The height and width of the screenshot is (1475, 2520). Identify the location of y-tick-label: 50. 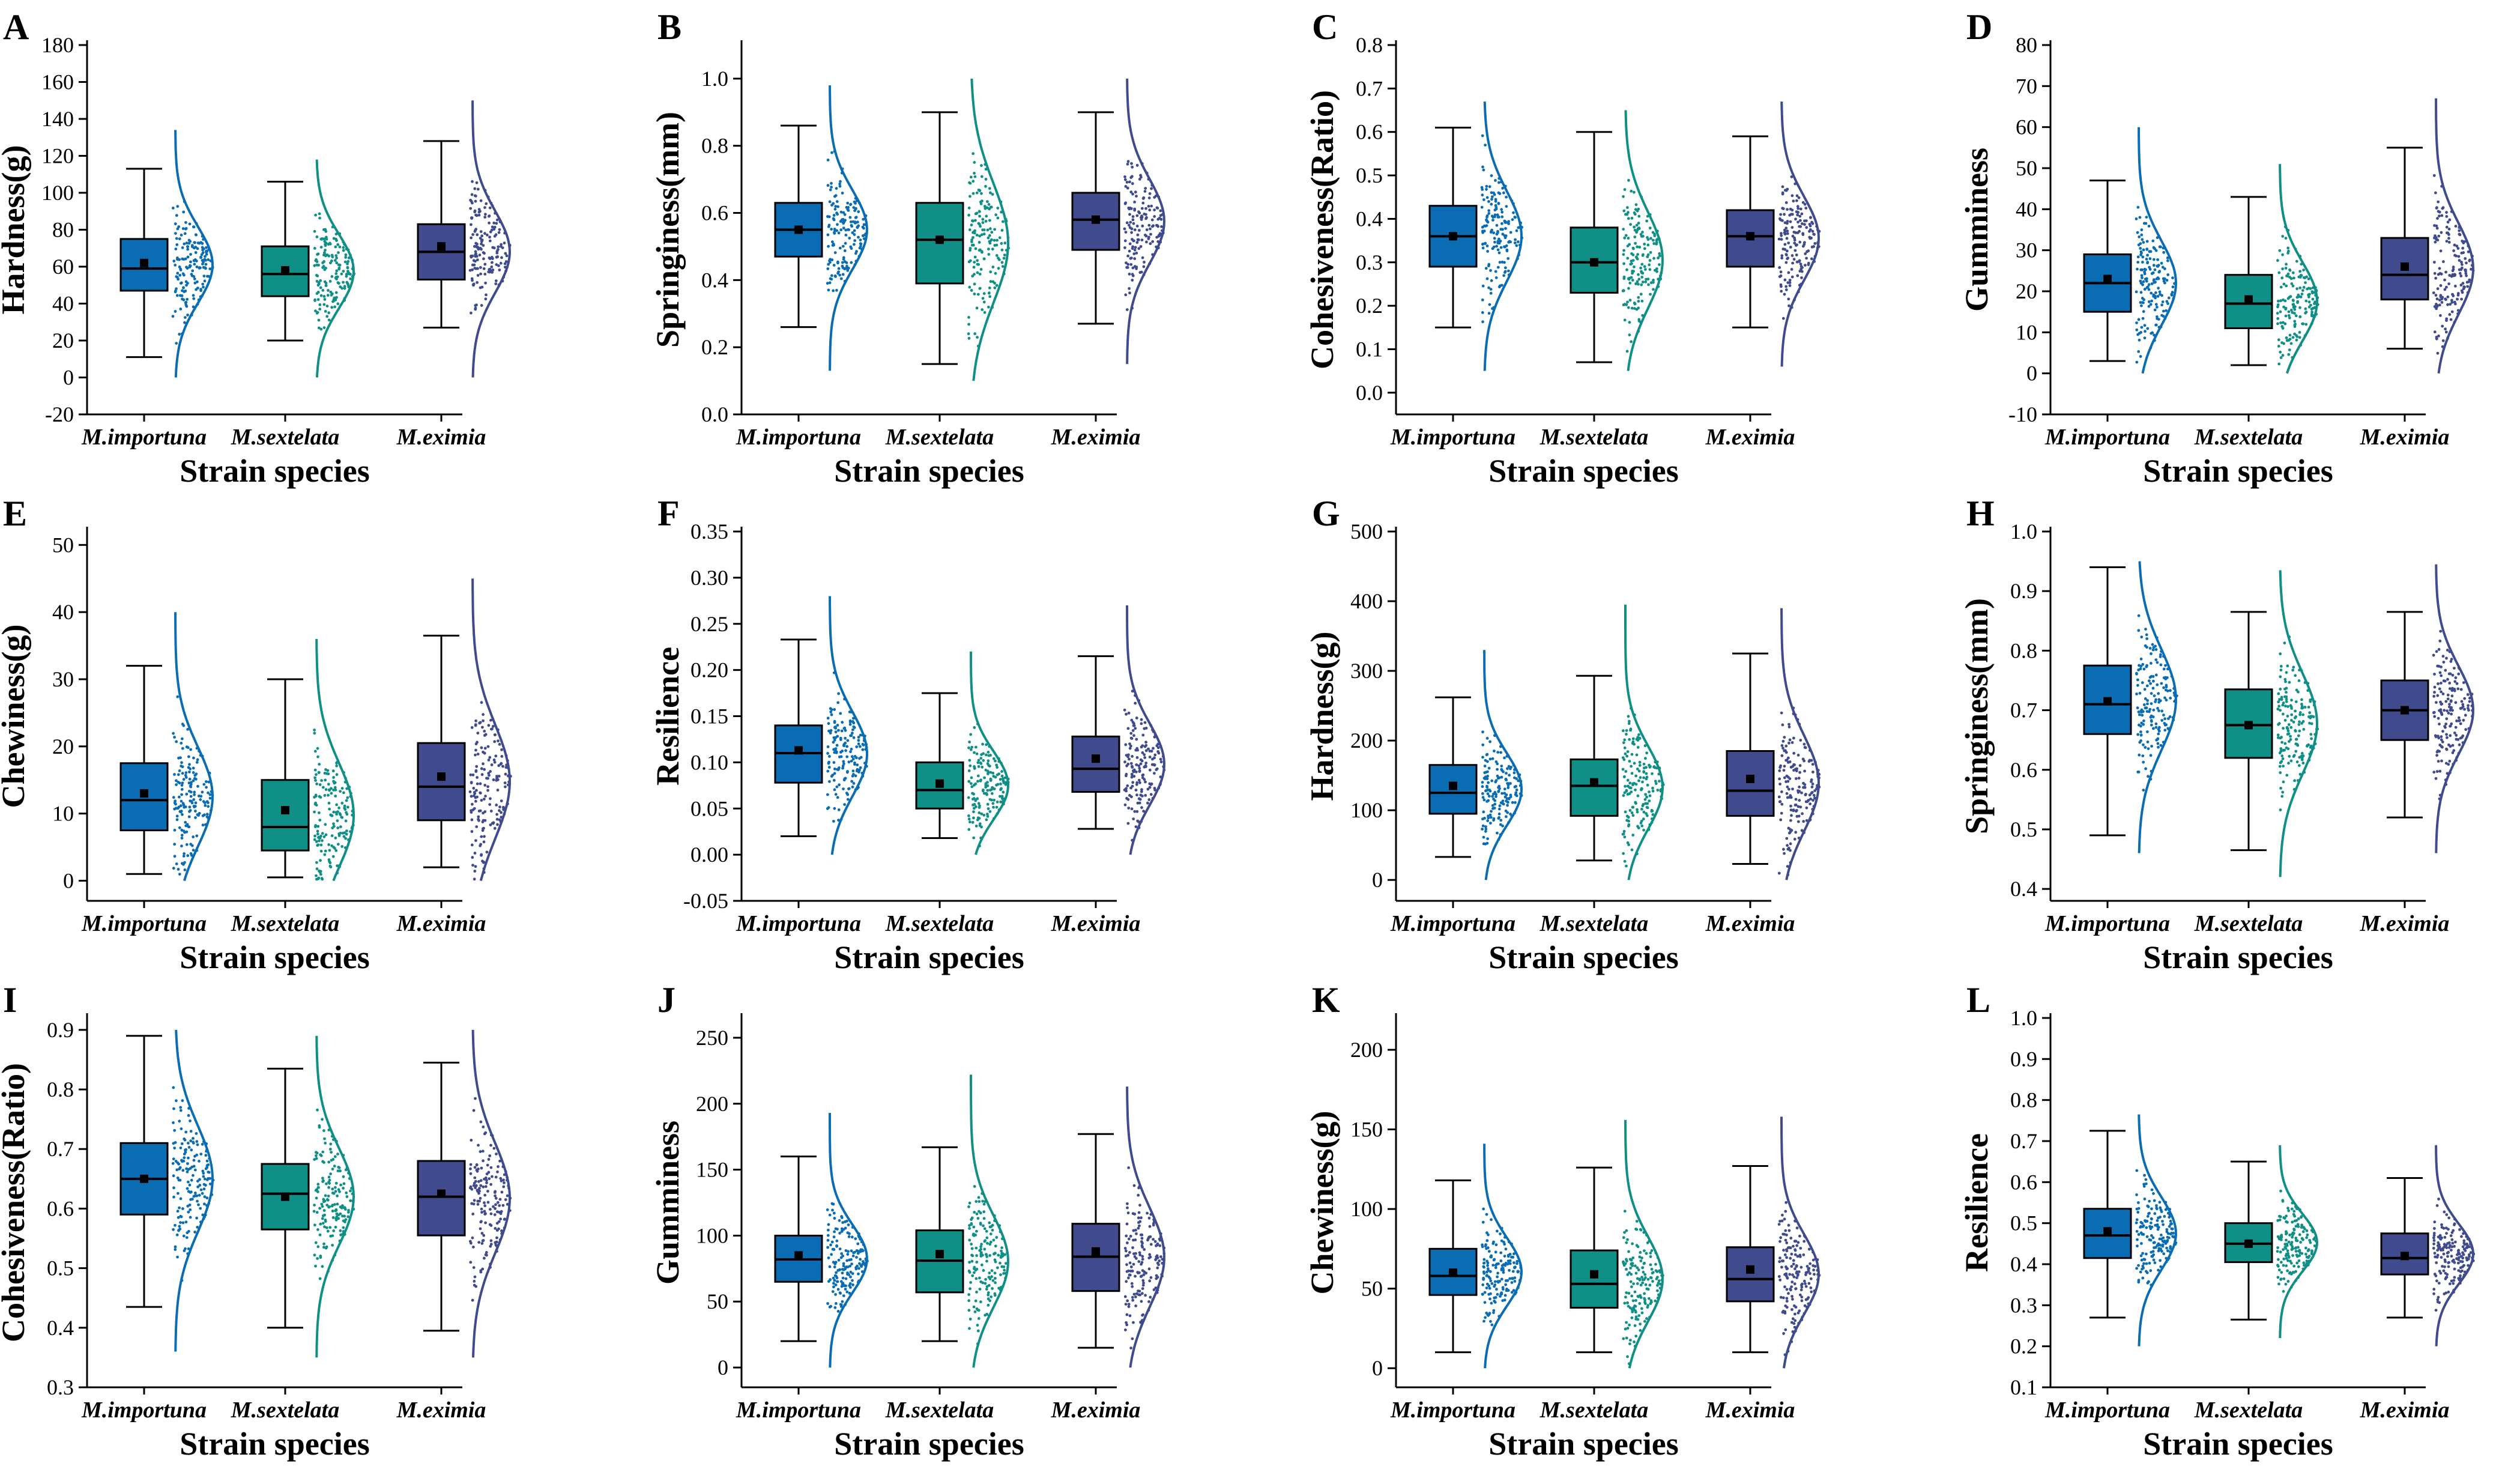
(2026, 168).